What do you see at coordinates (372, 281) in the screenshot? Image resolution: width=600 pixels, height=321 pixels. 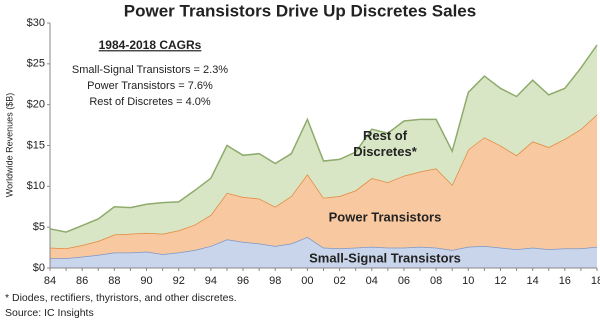 I see `x-tick-label: 04` at bounding box center [372, 281].